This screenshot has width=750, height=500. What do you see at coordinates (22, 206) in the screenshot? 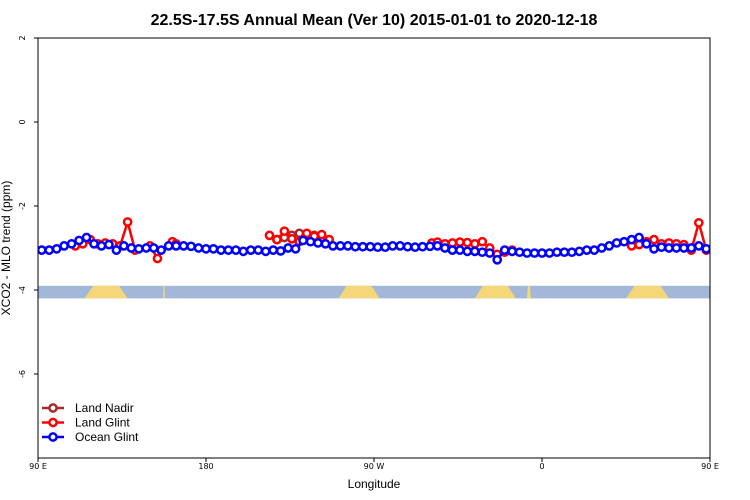
I see `y-tick-label: -2` at bounding box center [22, 206].